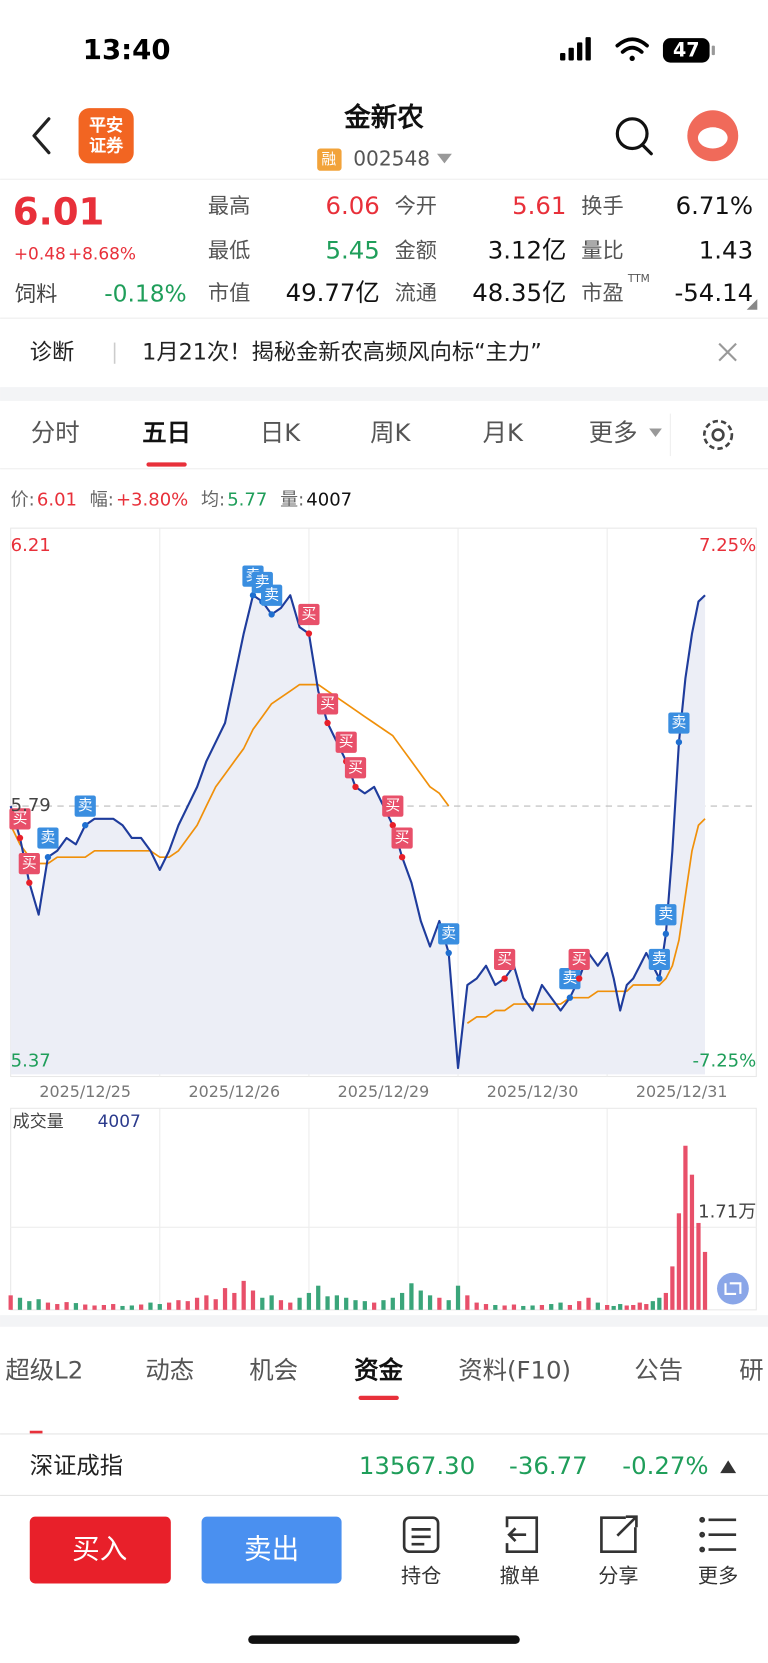  I want to click on back-button, so click(41, 136).